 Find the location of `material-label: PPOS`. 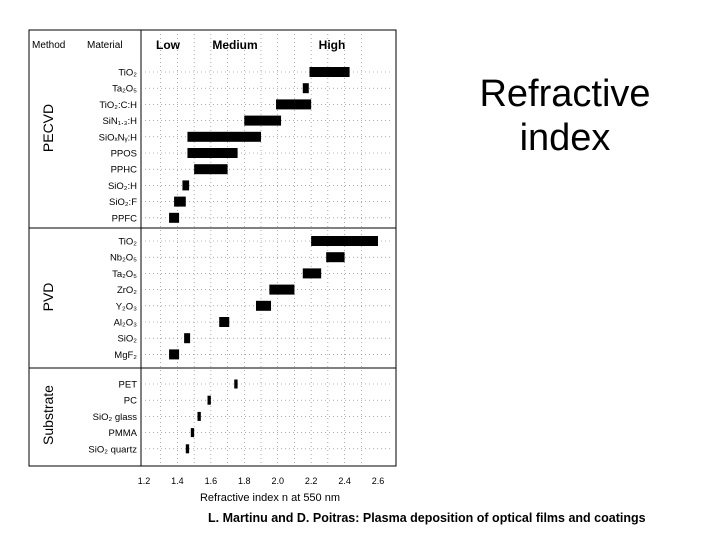

material-label: PPOS is located at coordinates (124, 154).